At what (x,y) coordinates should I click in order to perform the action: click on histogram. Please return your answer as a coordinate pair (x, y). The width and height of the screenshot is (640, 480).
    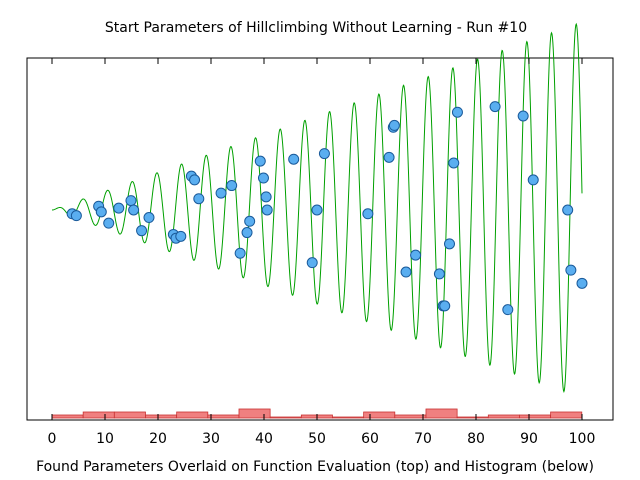
    Looking at the image, I should click on (317, 413).